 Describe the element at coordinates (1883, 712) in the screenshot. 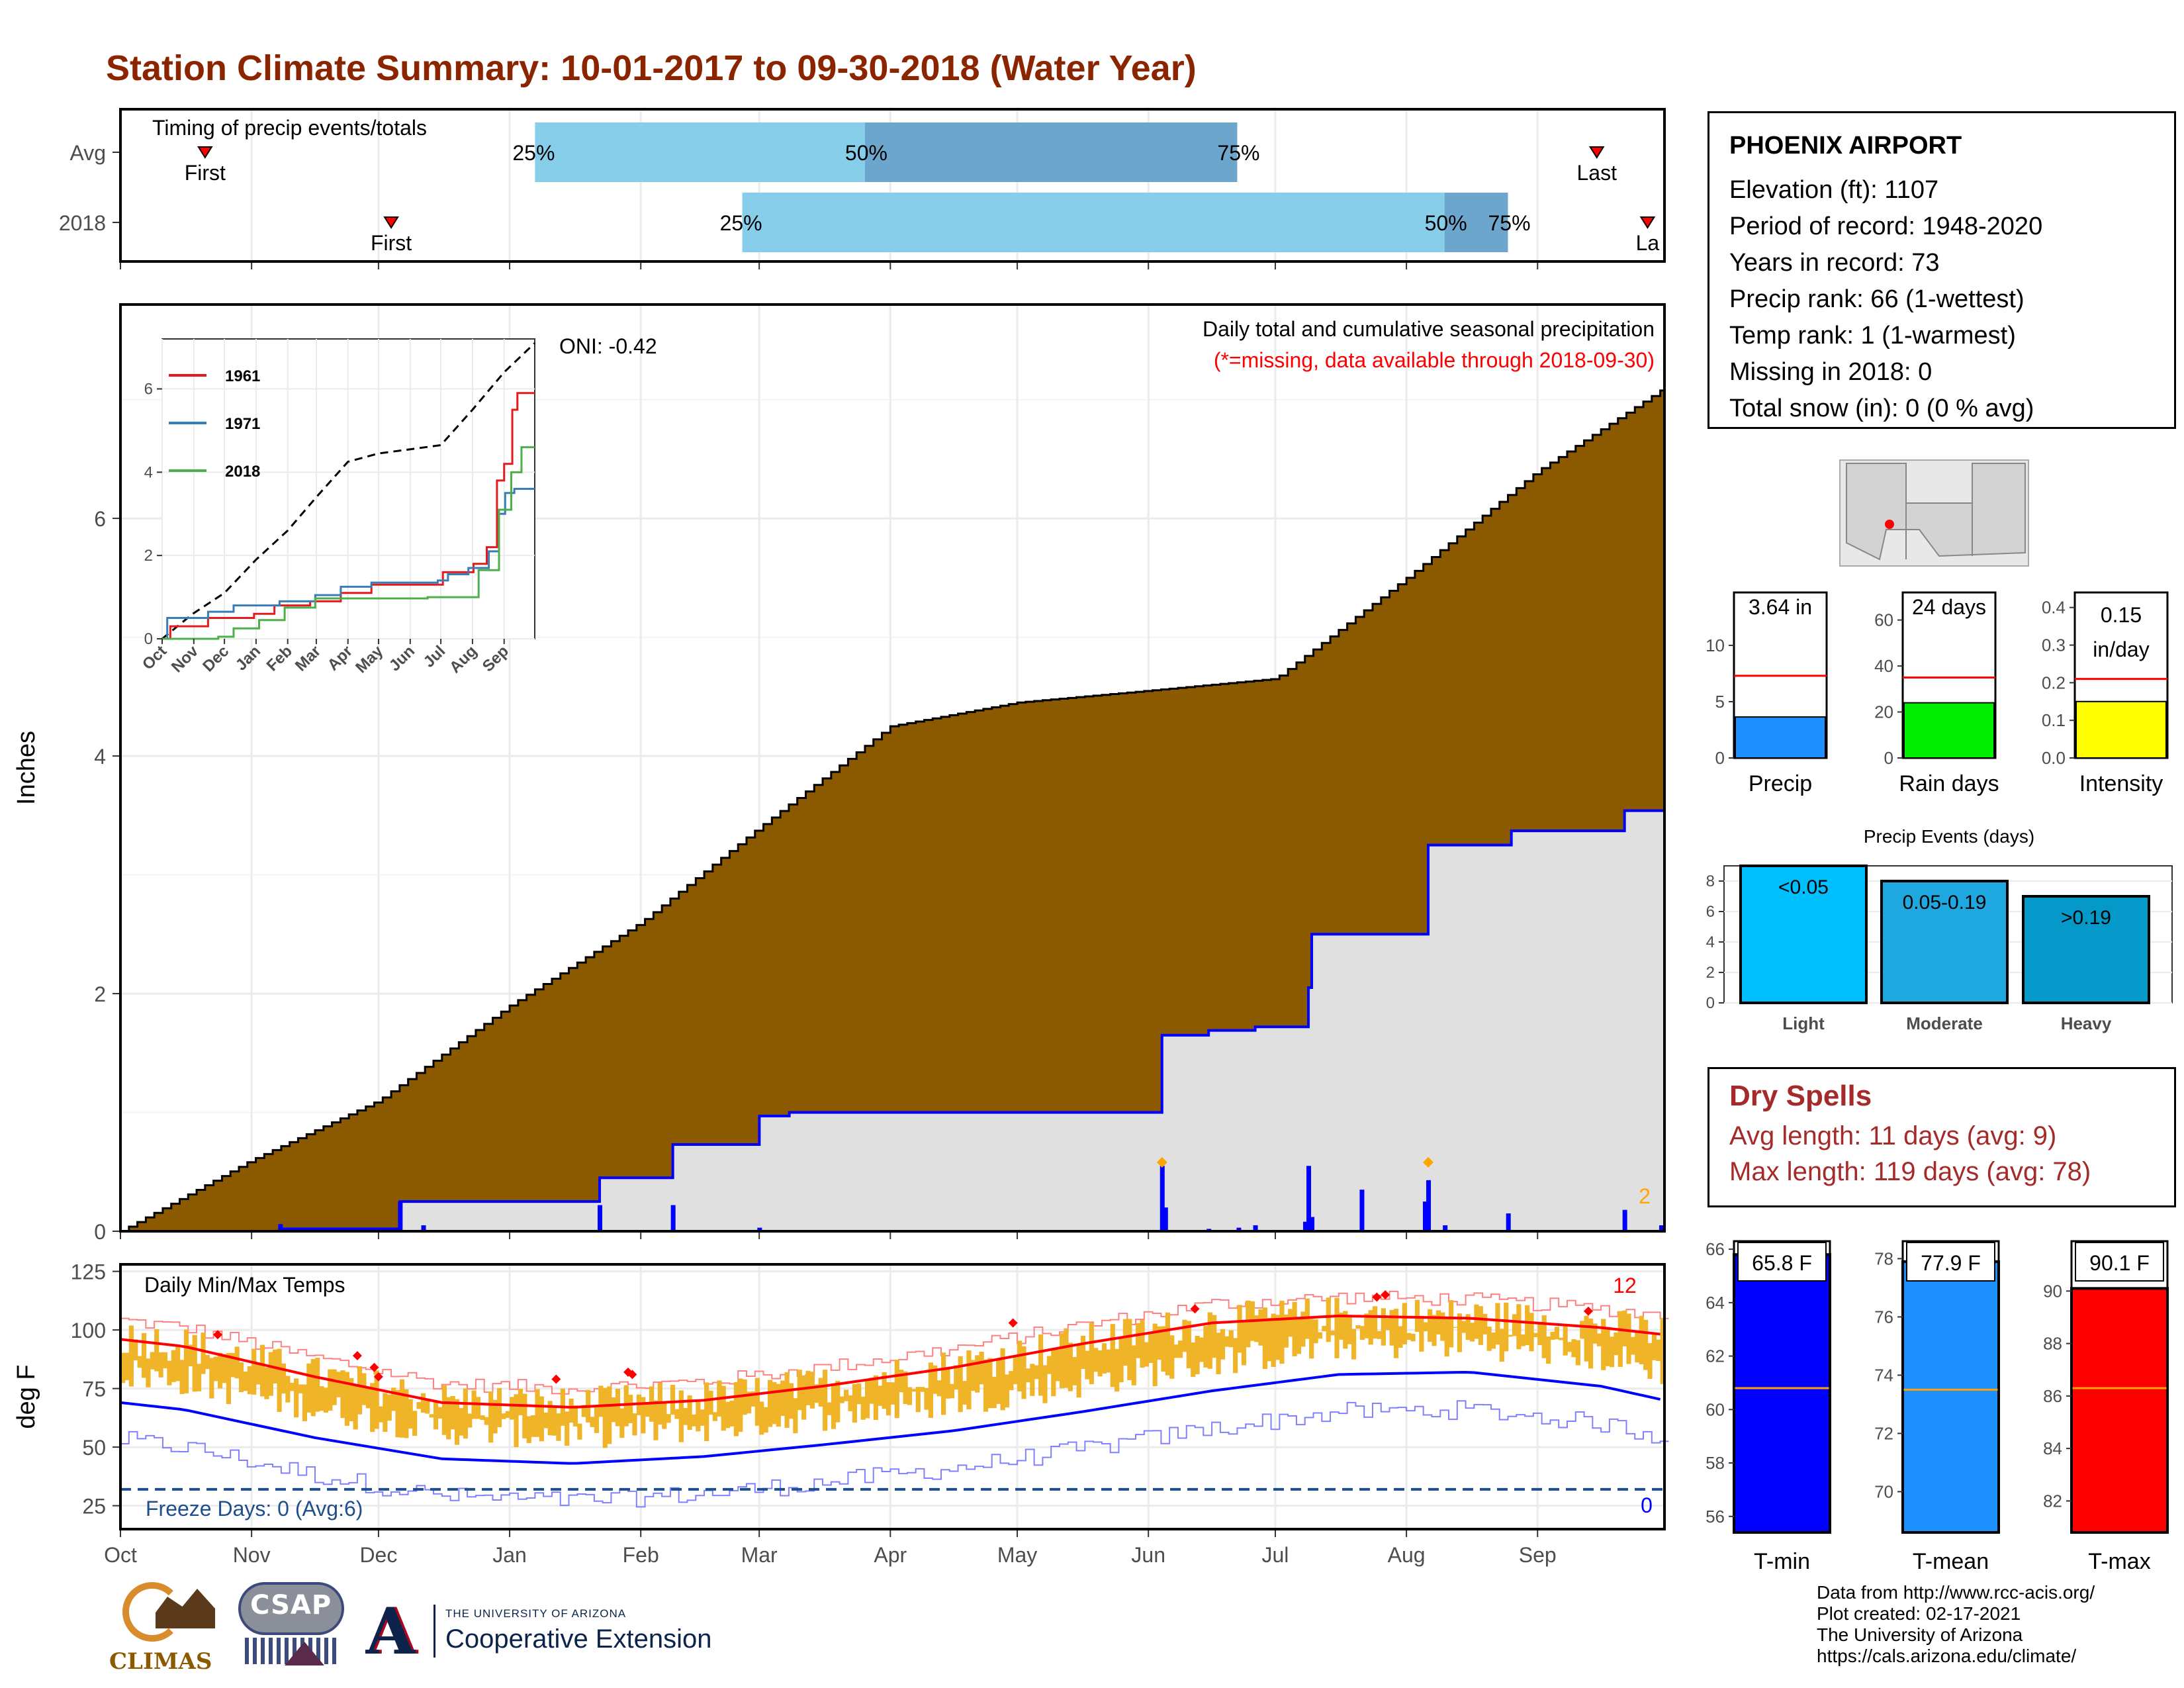

I see `mini-ytick-label: 20` at that location.